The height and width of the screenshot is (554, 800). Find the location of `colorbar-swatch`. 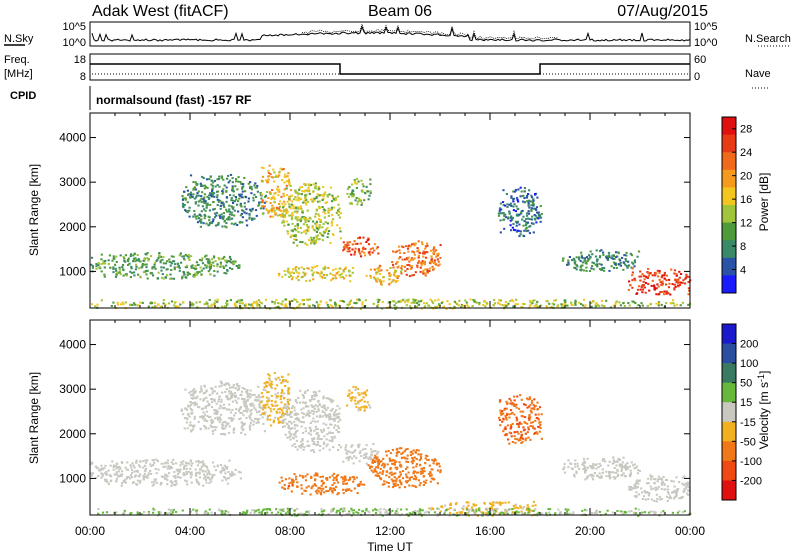

colorbar-swatch is located at coordinates (729, 196).